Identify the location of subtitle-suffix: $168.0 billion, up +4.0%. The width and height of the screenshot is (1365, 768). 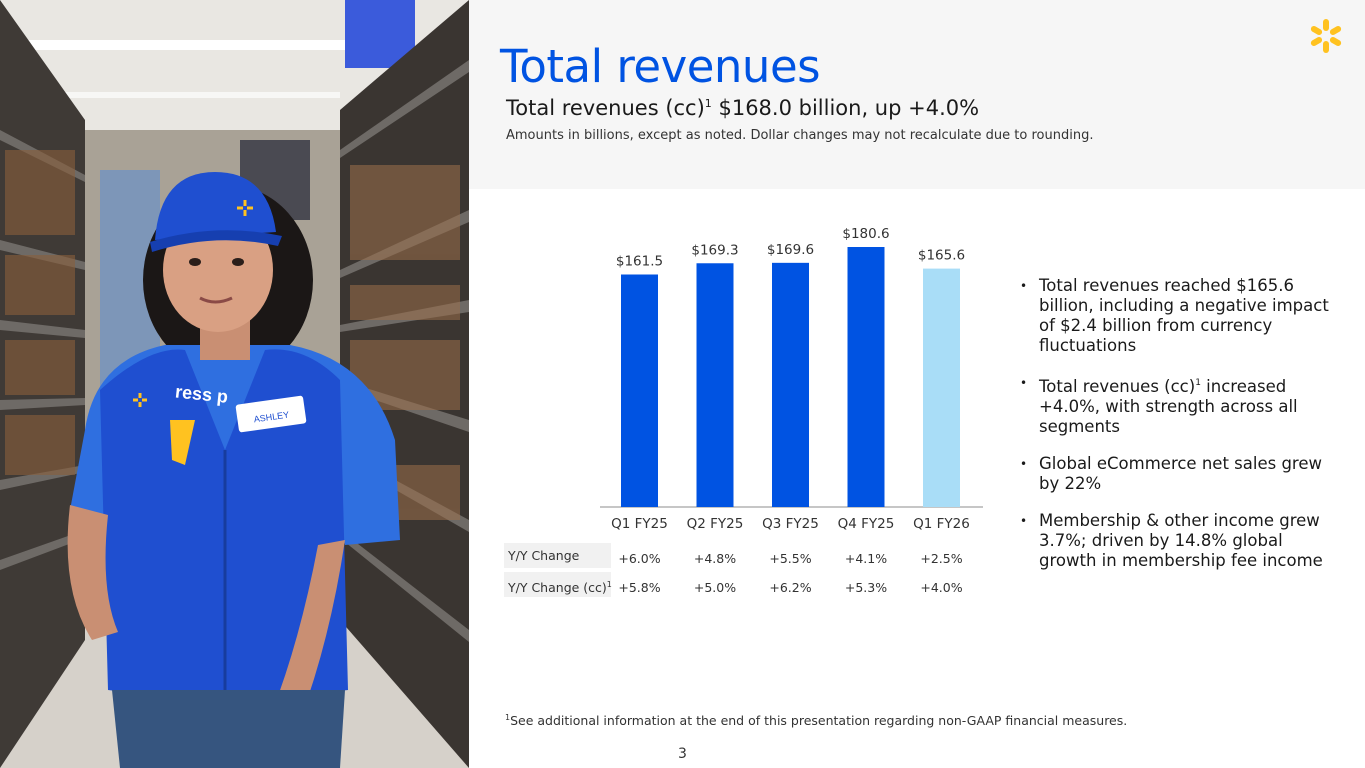
(845, 108).